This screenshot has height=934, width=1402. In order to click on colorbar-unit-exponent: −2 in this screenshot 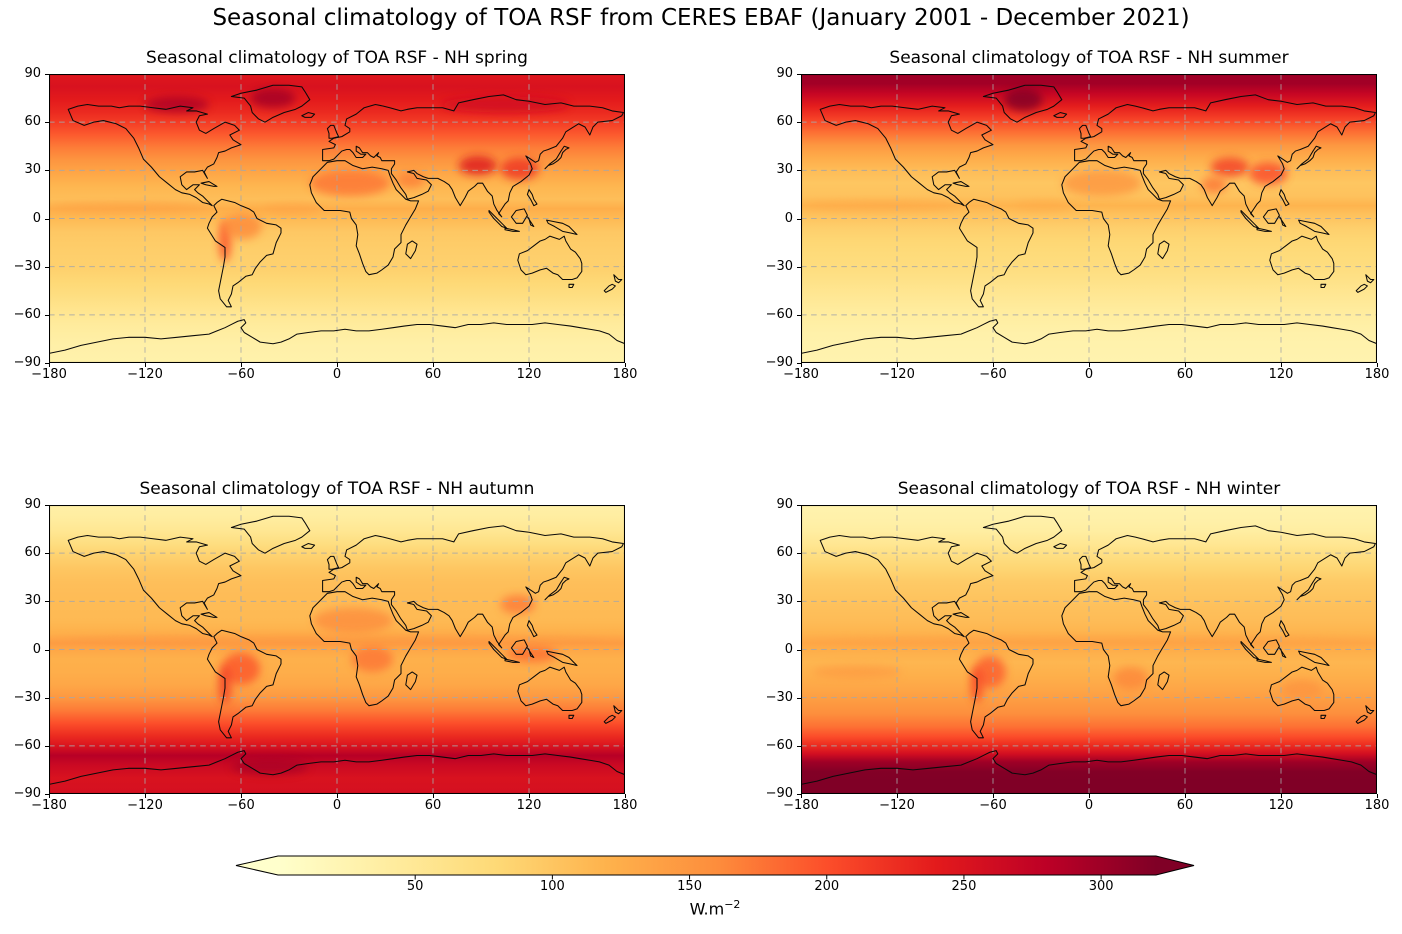, I will do `click(732, 904)`.